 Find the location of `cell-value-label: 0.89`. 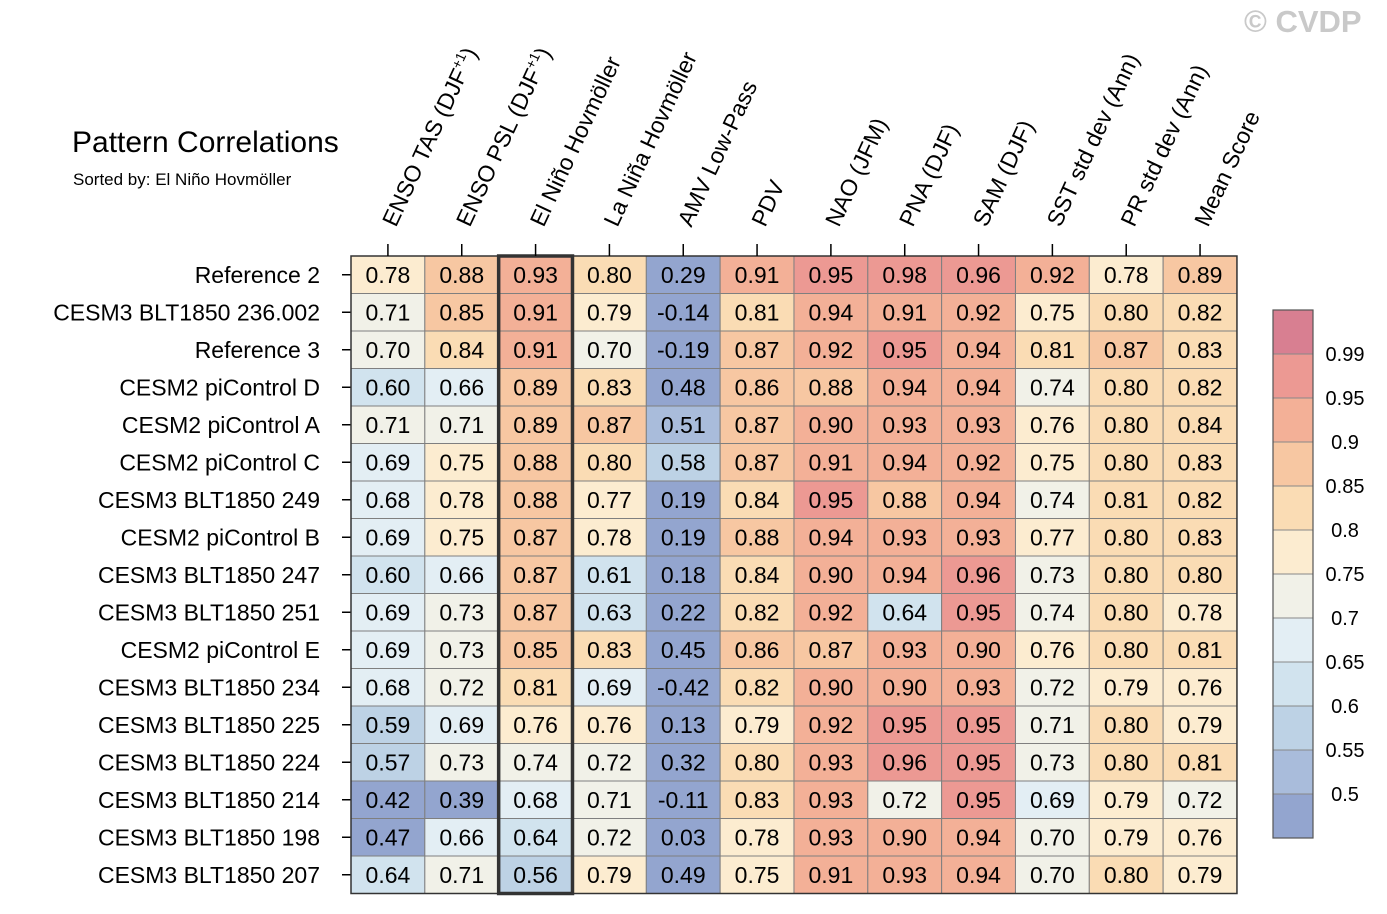

cell-value-label: 0.89 is located at coordinates (1200, 275).